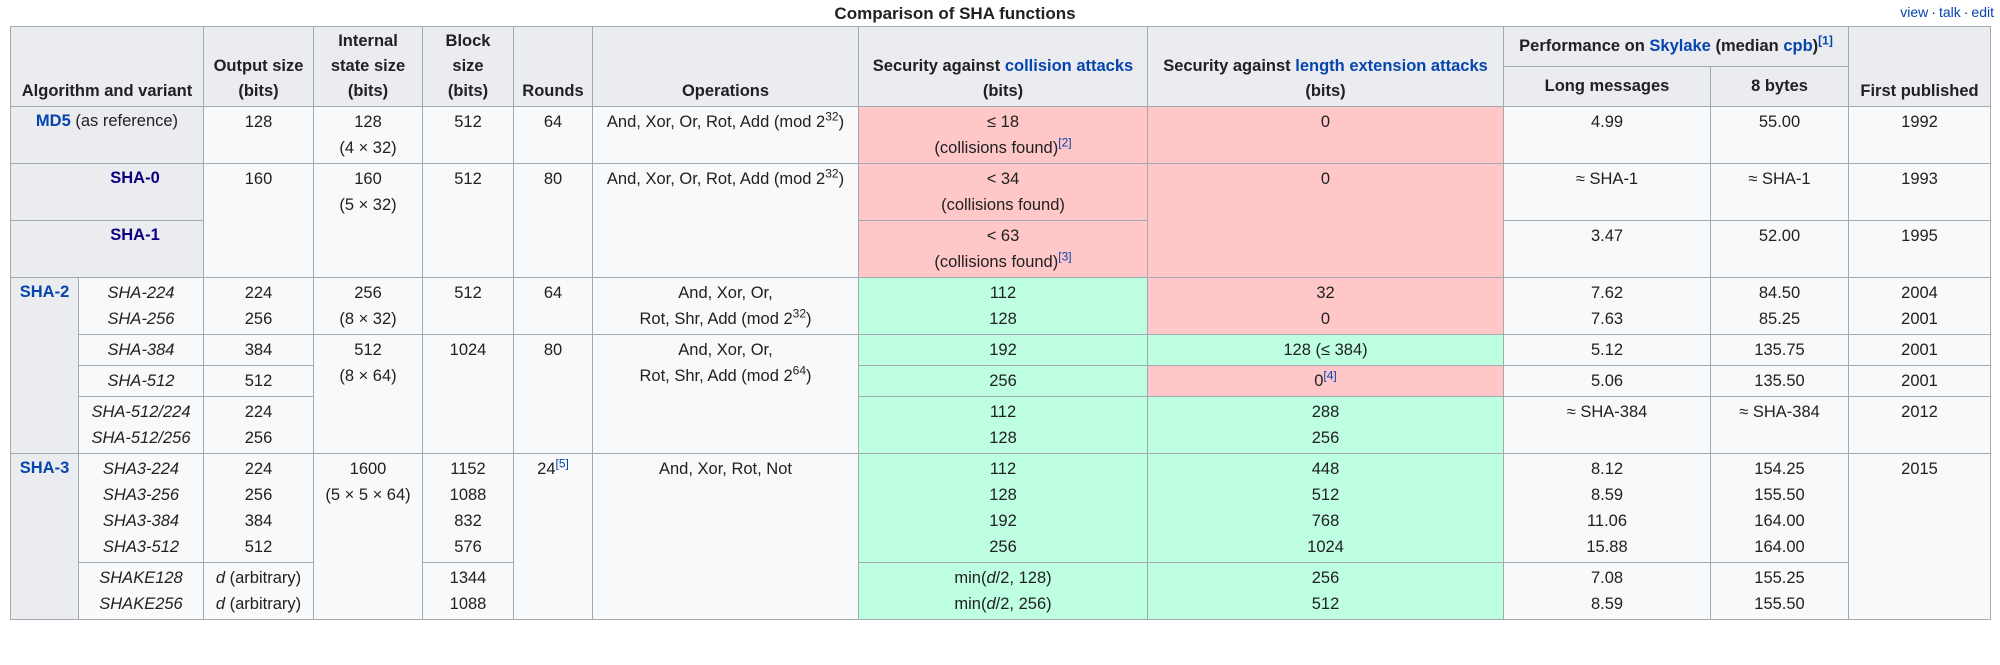  What do you see at coordinates (1003, 192) in the screenshot?
I see `collision-security-cell: < 34 (collisions found)` at bounding box center [1003, 192].